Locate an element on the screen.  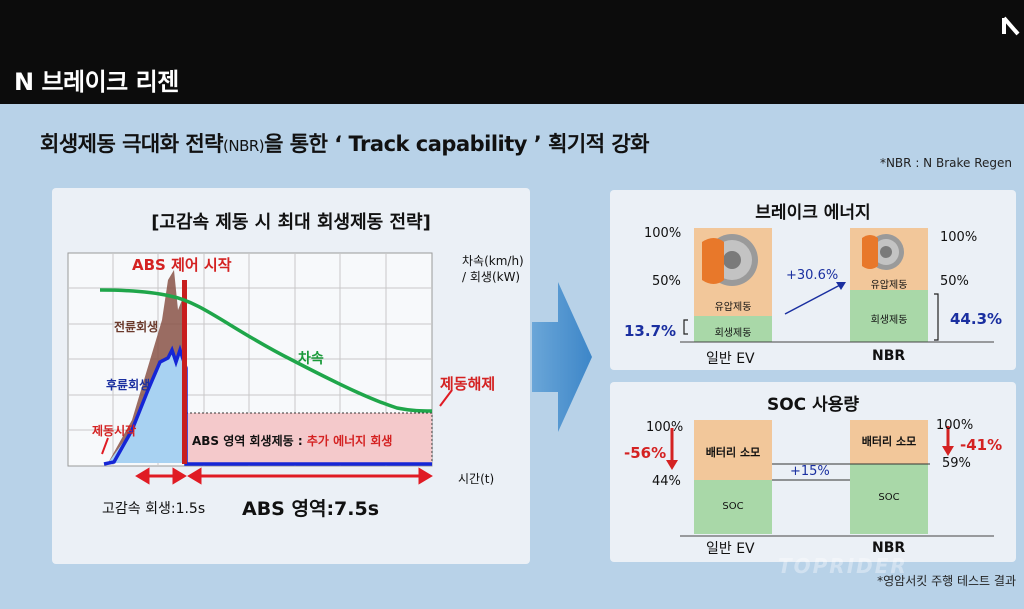
abs-region-text: ABS 영역 회생제동 : 추가 에너지 회생 is located at coordinates (292, 440).